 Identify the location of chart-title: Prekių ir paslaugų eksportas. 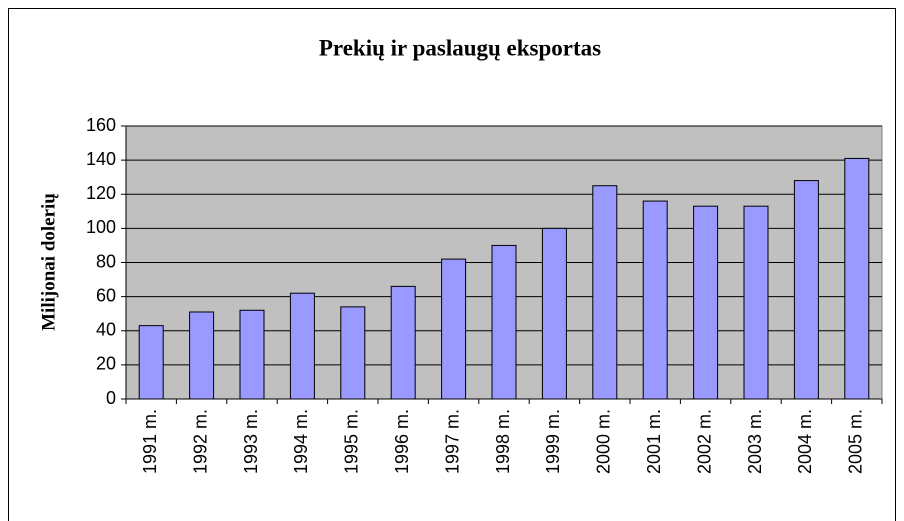
(460, 47).